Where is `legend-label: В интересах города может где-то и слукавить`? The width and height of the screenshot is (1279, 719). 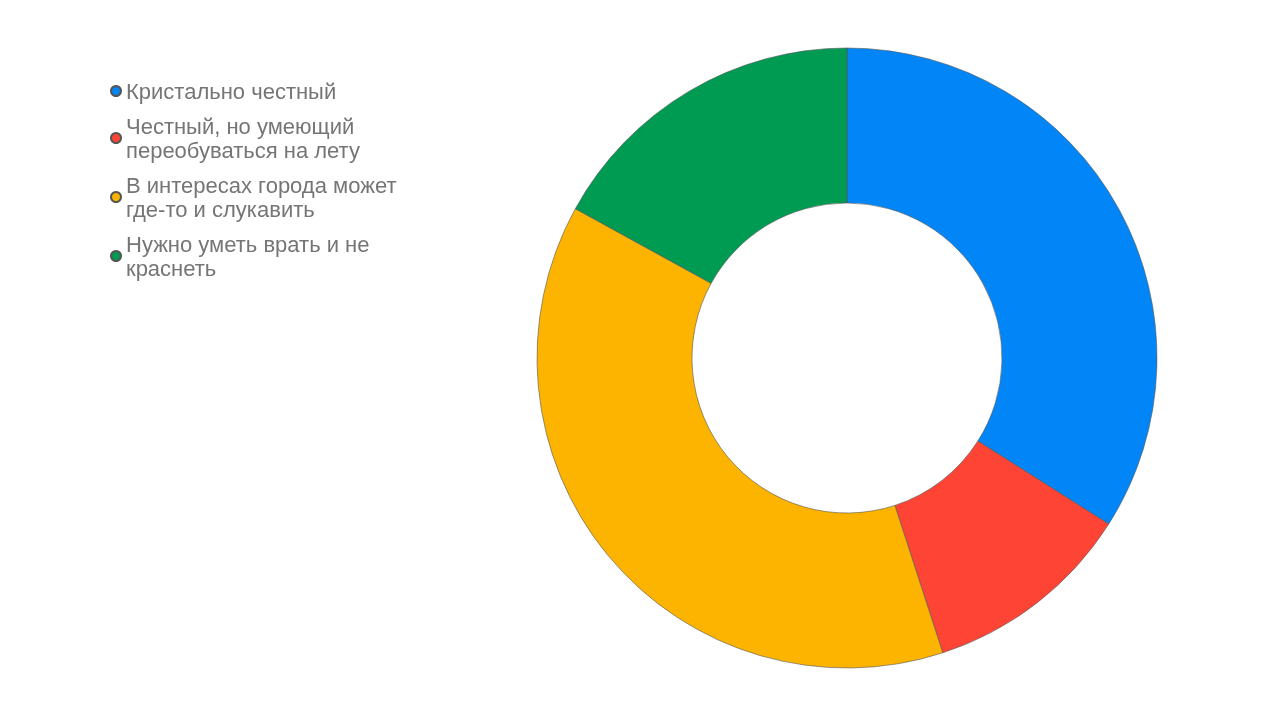
legend-label: В интересах города может где-то и слукавить is located at coordinates (261, 197).